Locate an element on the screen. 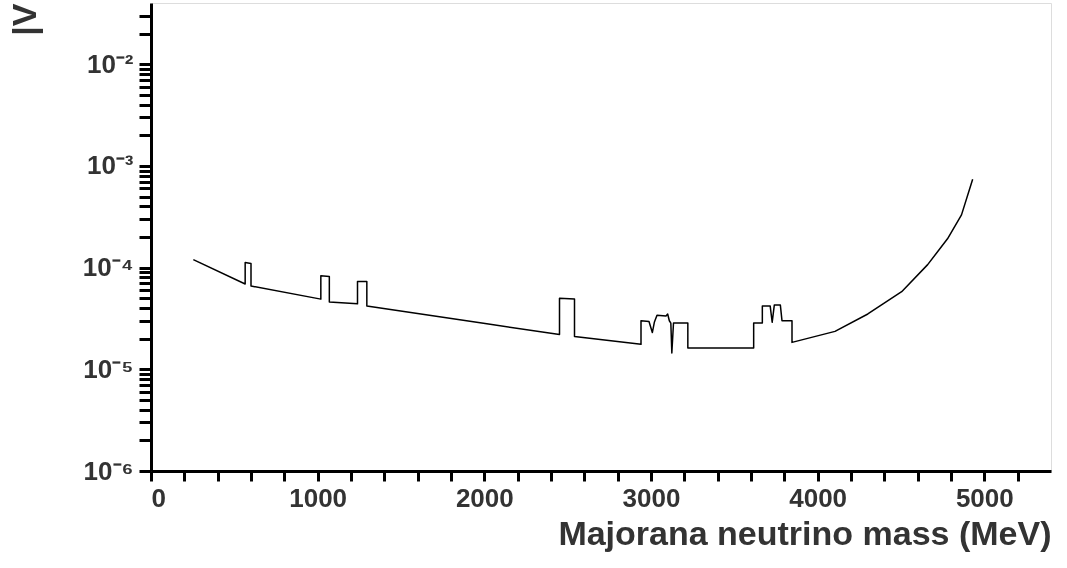 The width and height of the screenshot is (1067, 568). x-tick-label: 5000 is located at coordinates (984, 497).